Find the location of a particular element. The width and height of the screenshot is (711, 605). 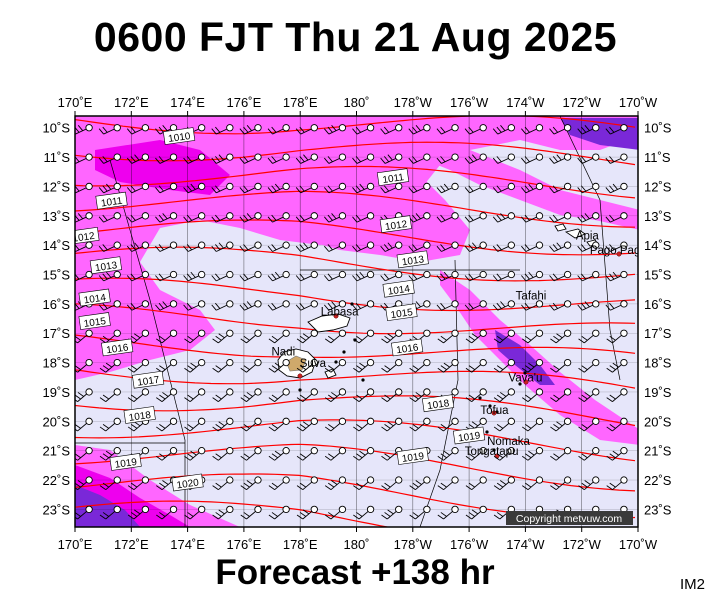

precip-heavy-northeast is located at coordinates (599, 134).